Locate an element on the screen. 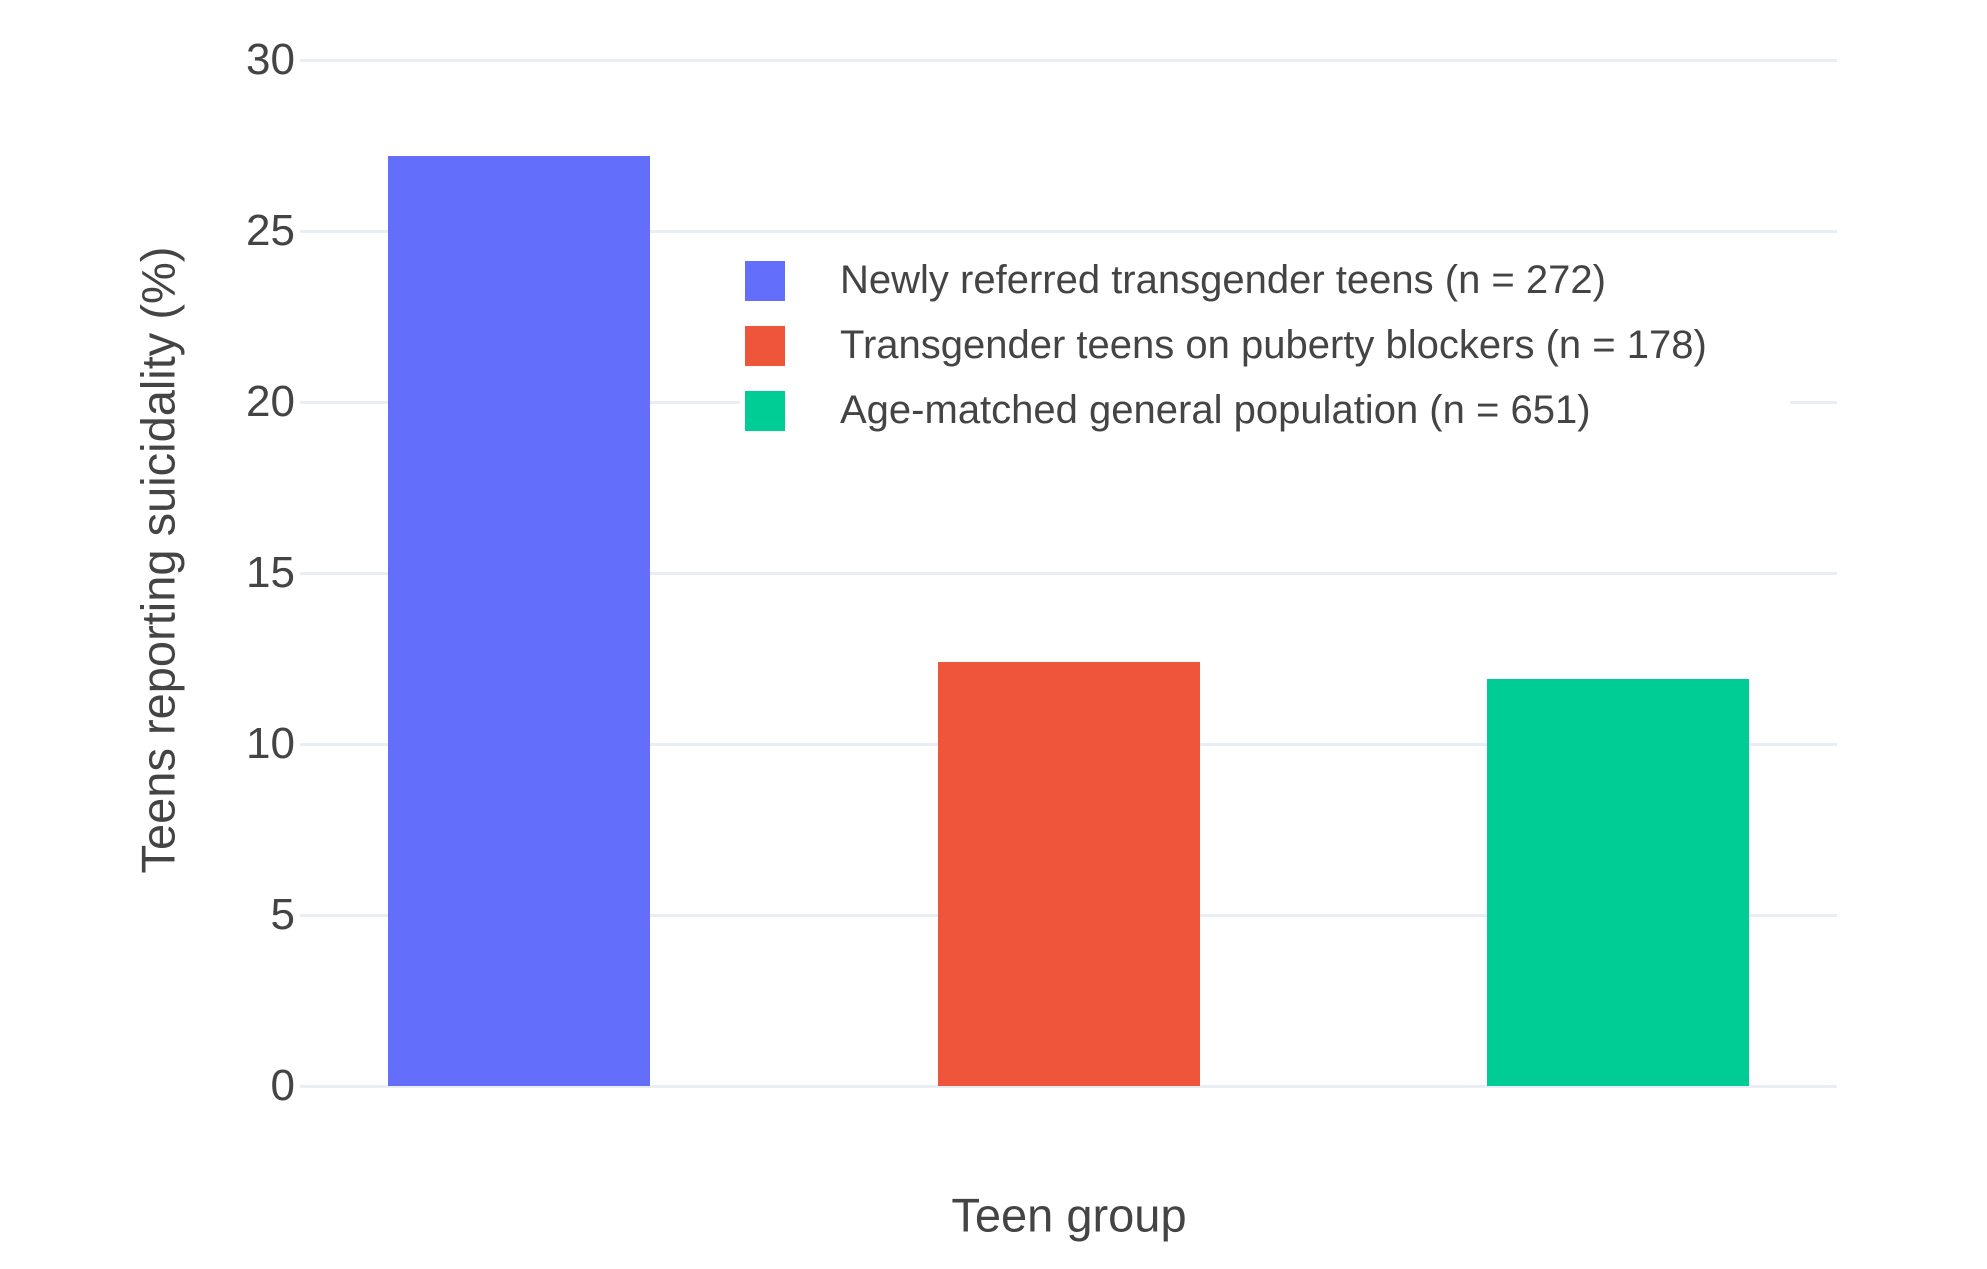  y-tick-label-10: 10 is located at coordinates (270, 743).